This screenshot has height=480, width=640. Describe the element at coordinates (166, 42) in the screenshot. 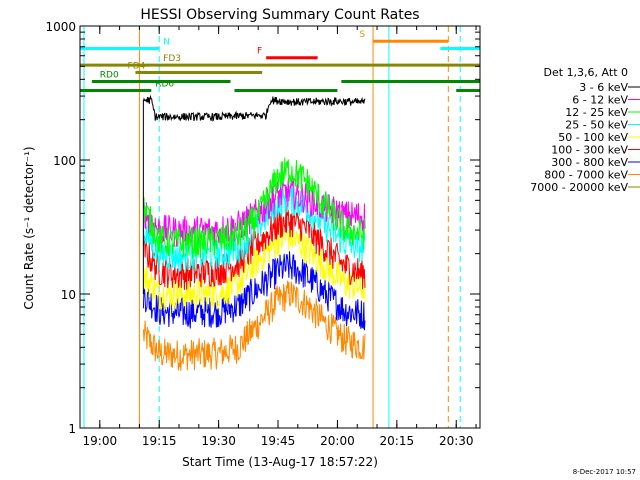

I see `flag-label-n: N` at that location.